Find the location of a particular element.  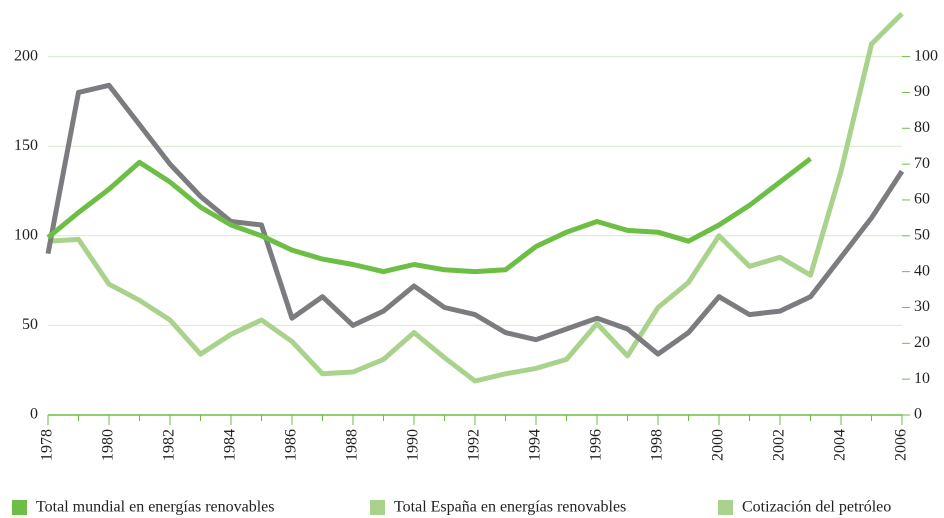

y2-tick-label: 70 is located at coordinates (922, 163).